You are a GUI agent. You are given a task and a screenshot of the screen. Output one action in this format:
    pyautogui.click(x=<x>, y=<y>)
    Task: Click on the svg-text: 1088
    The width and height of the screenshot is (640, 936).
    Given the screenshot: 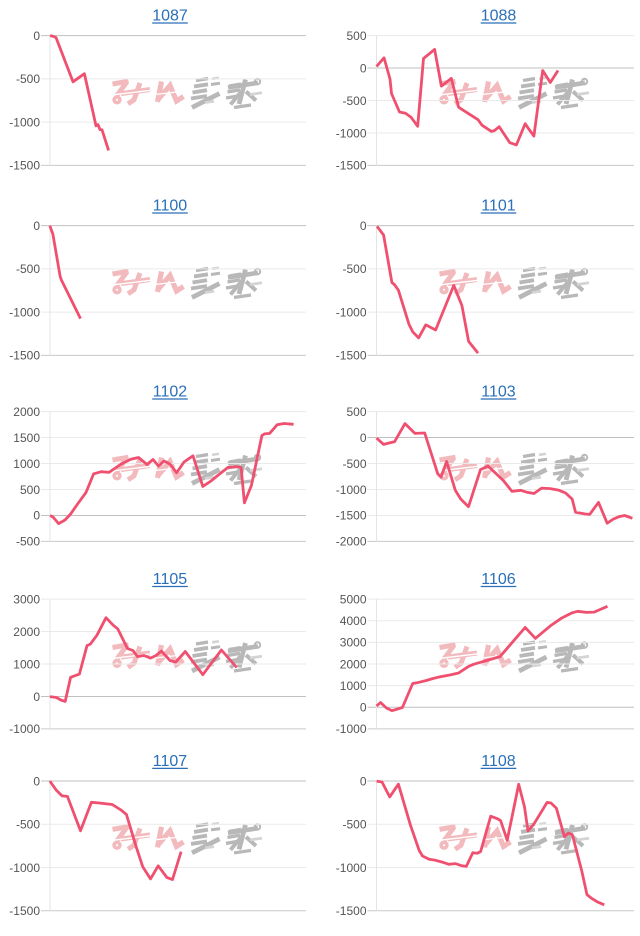 What is the action you would take?
    pyautogui.click(x=499, y=16)
    